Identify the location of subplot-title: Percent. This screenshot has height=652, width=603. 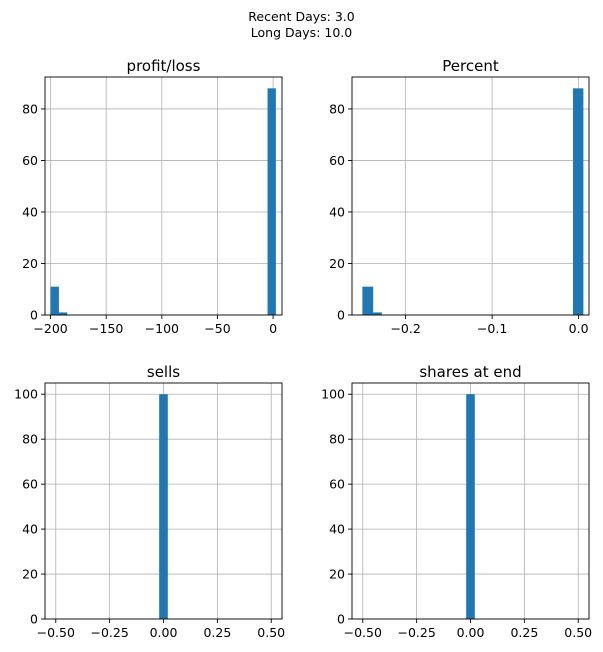
(470, 66).